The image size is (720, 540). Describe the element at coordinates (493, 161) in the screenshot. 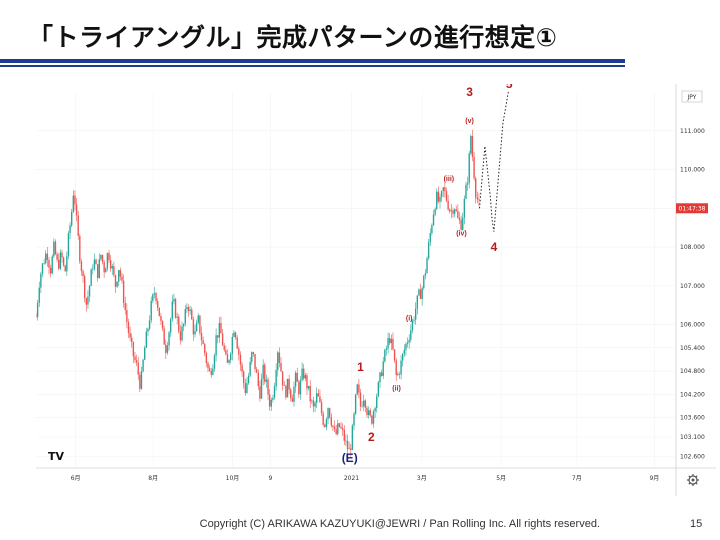

I see `projection-path` at that location.